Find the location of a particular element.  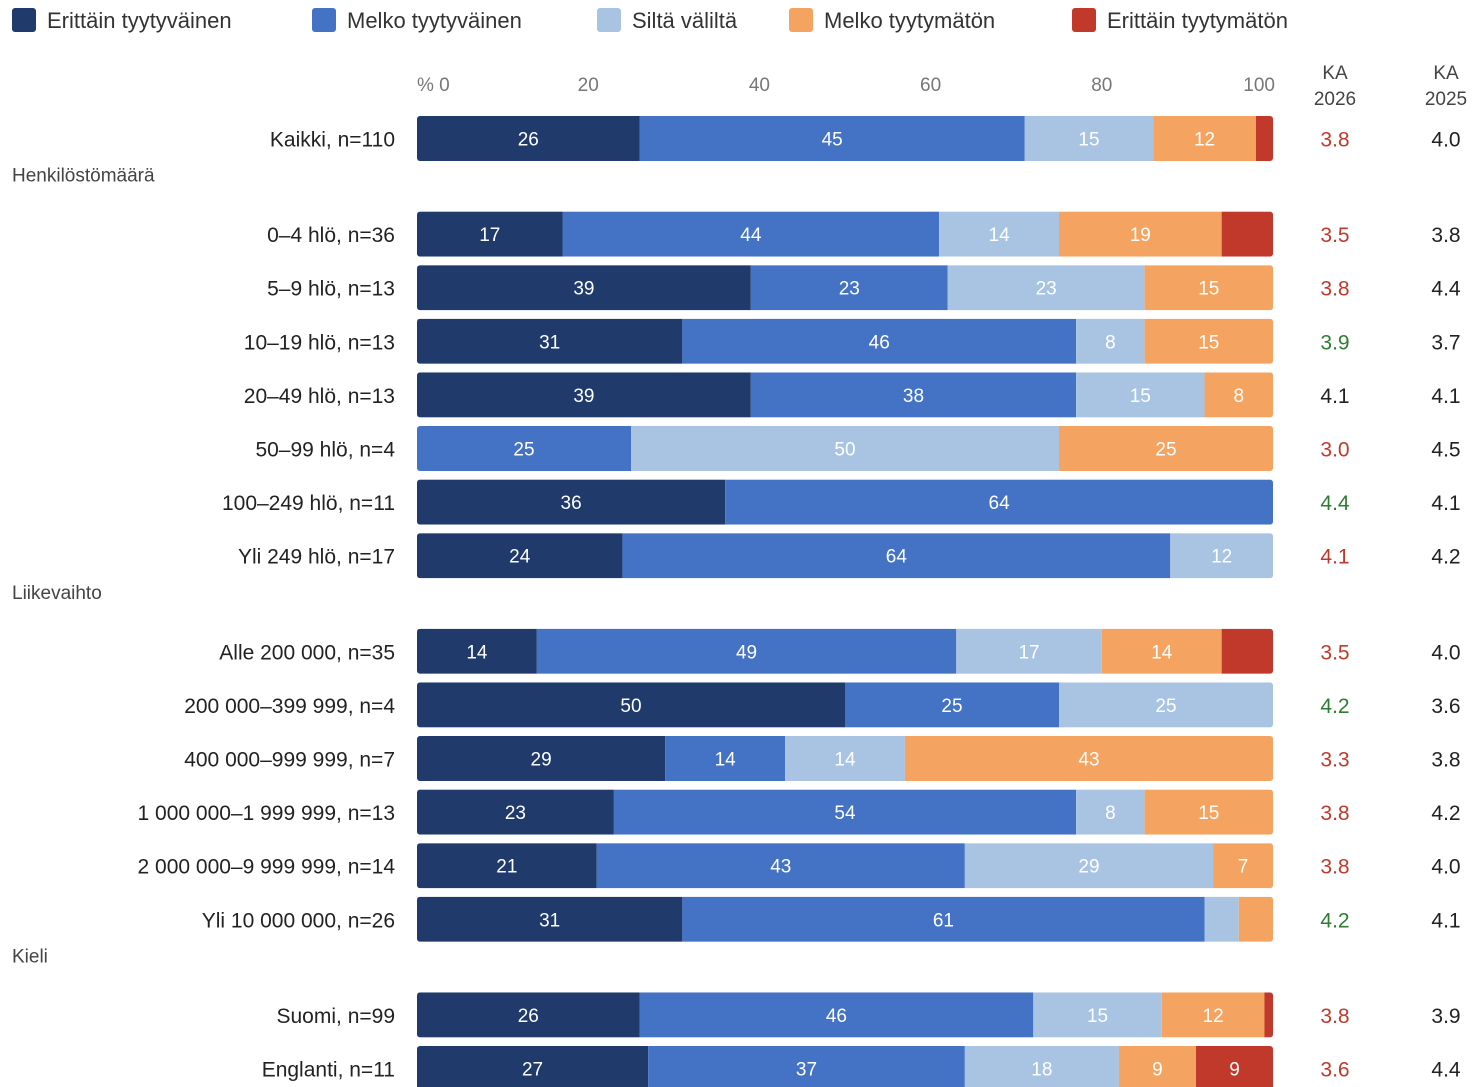

bar-value-label: 36 is located at coordinates (571, 503).